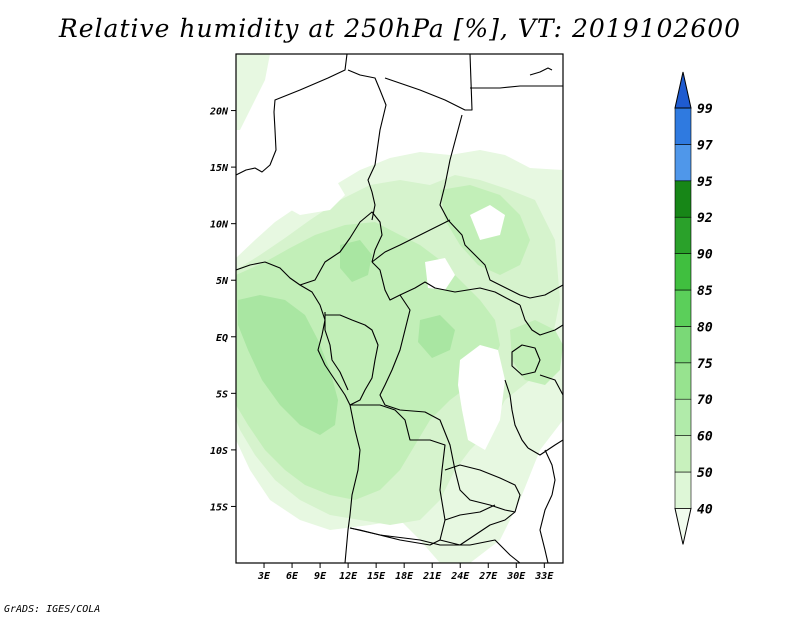 This screenshot has height=618, width=800. I want to click on lake-malawi, so click(550, 472).